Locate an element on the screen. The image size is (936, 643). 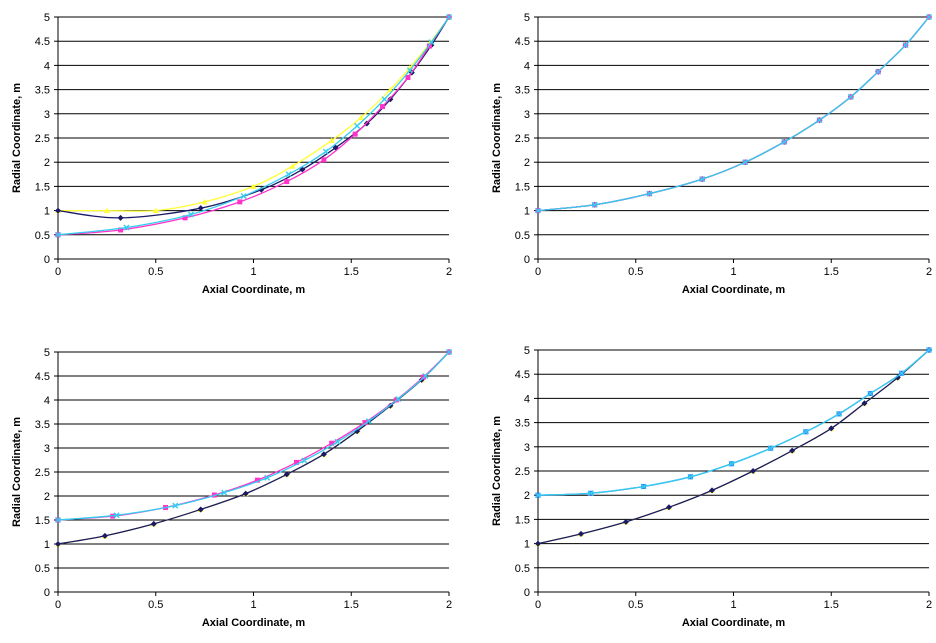
x-tick-label: 1.5 is located at coordinates (351, 605).